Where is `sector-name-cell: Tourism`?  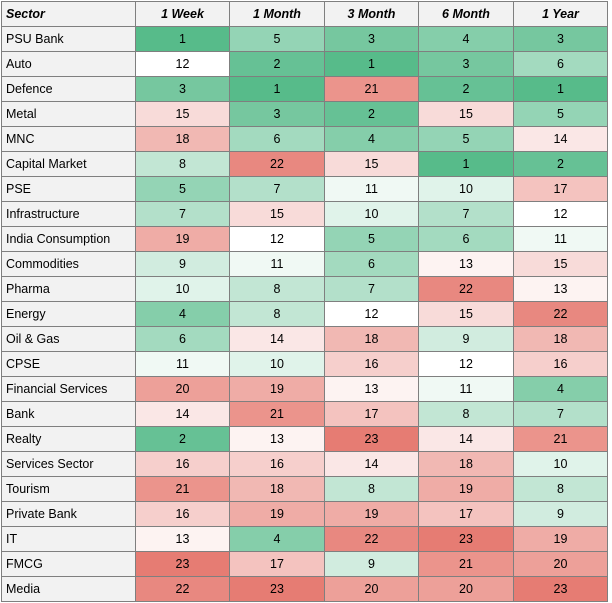 sector-name-cell: Tourism is located at coordinates (68, 489).